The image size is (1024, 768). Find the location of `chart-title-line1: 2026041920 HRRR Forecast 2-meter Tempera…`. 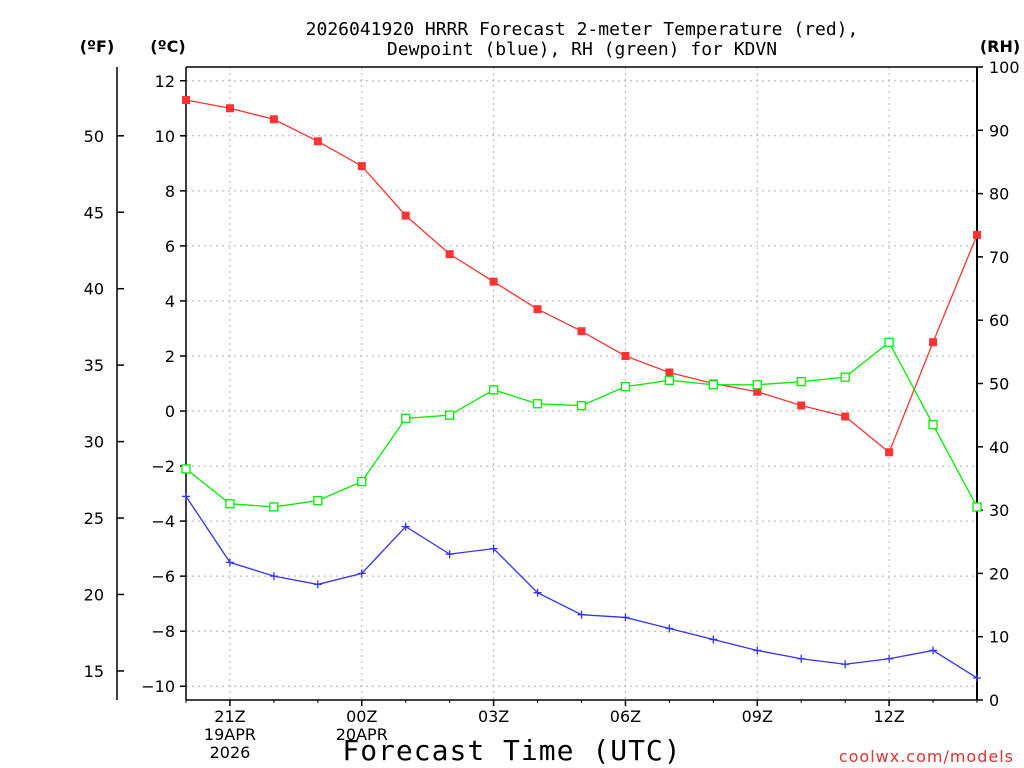

chart-title-line1: 2026041920 HRRR Forecast 2-meter Tempera… is located at coordinates (582, 29).